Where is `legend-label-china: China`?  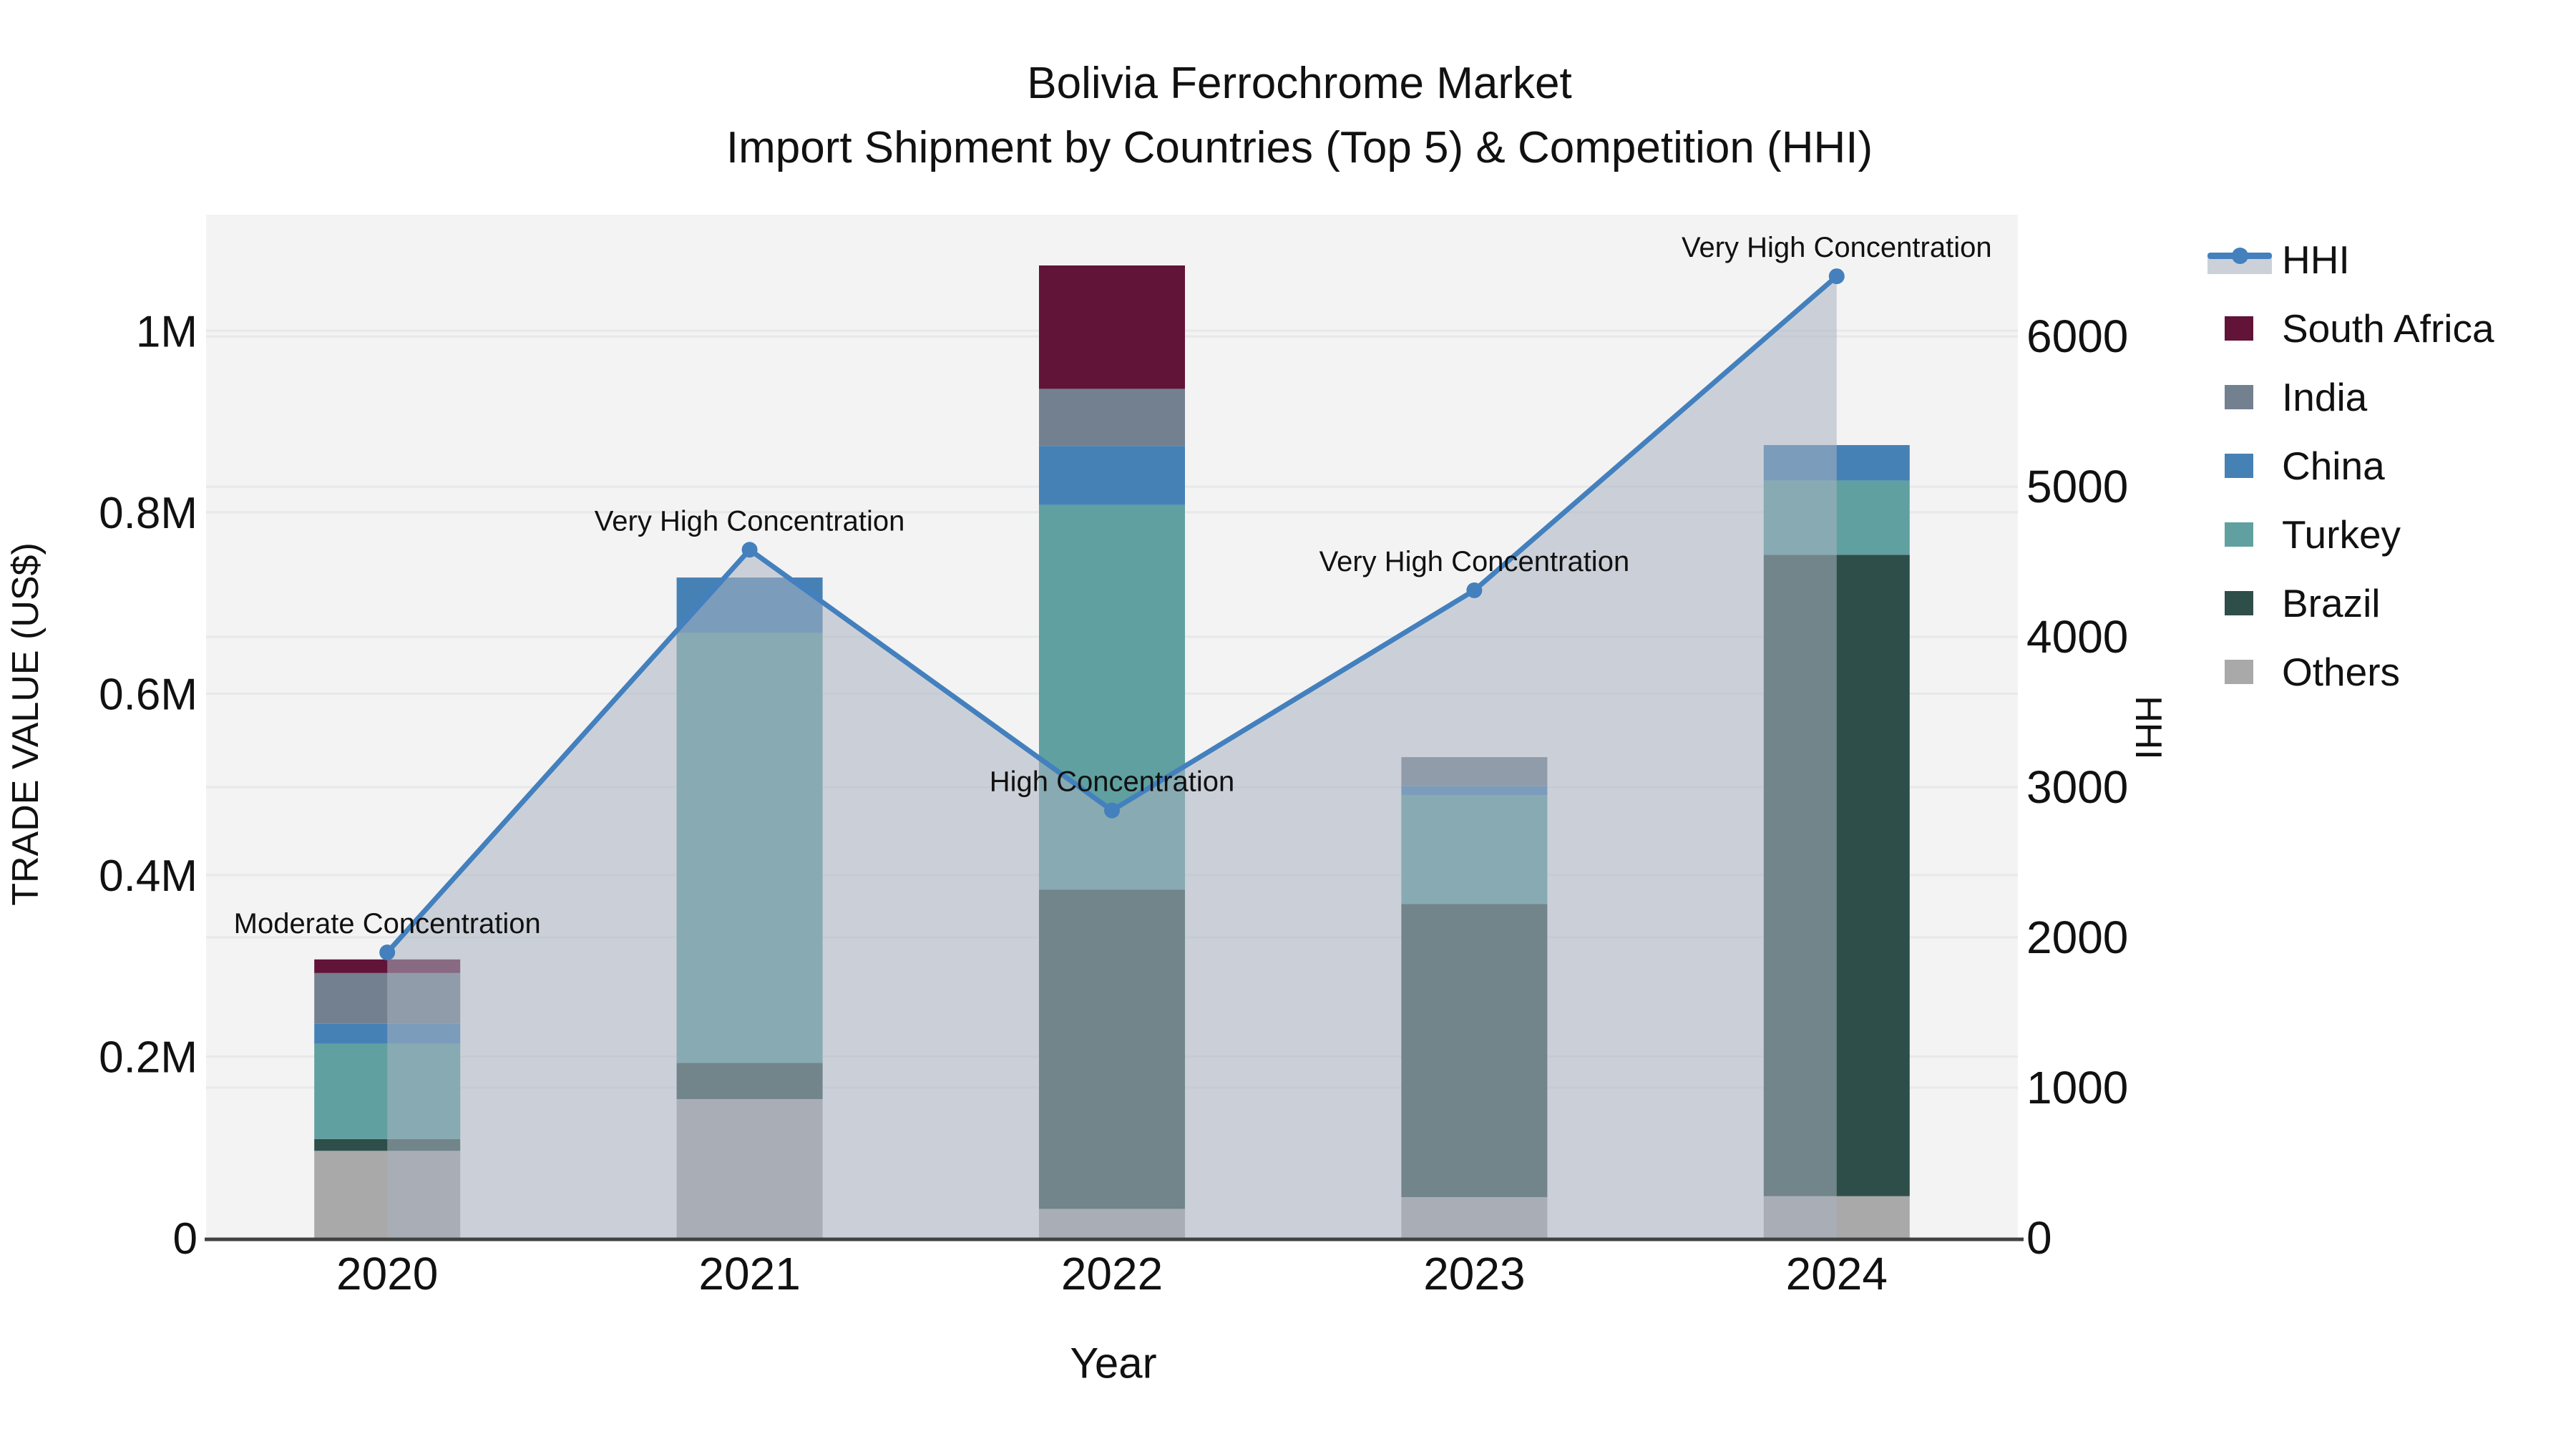
legend-label-china: China is located at coordinates (2333, 466).